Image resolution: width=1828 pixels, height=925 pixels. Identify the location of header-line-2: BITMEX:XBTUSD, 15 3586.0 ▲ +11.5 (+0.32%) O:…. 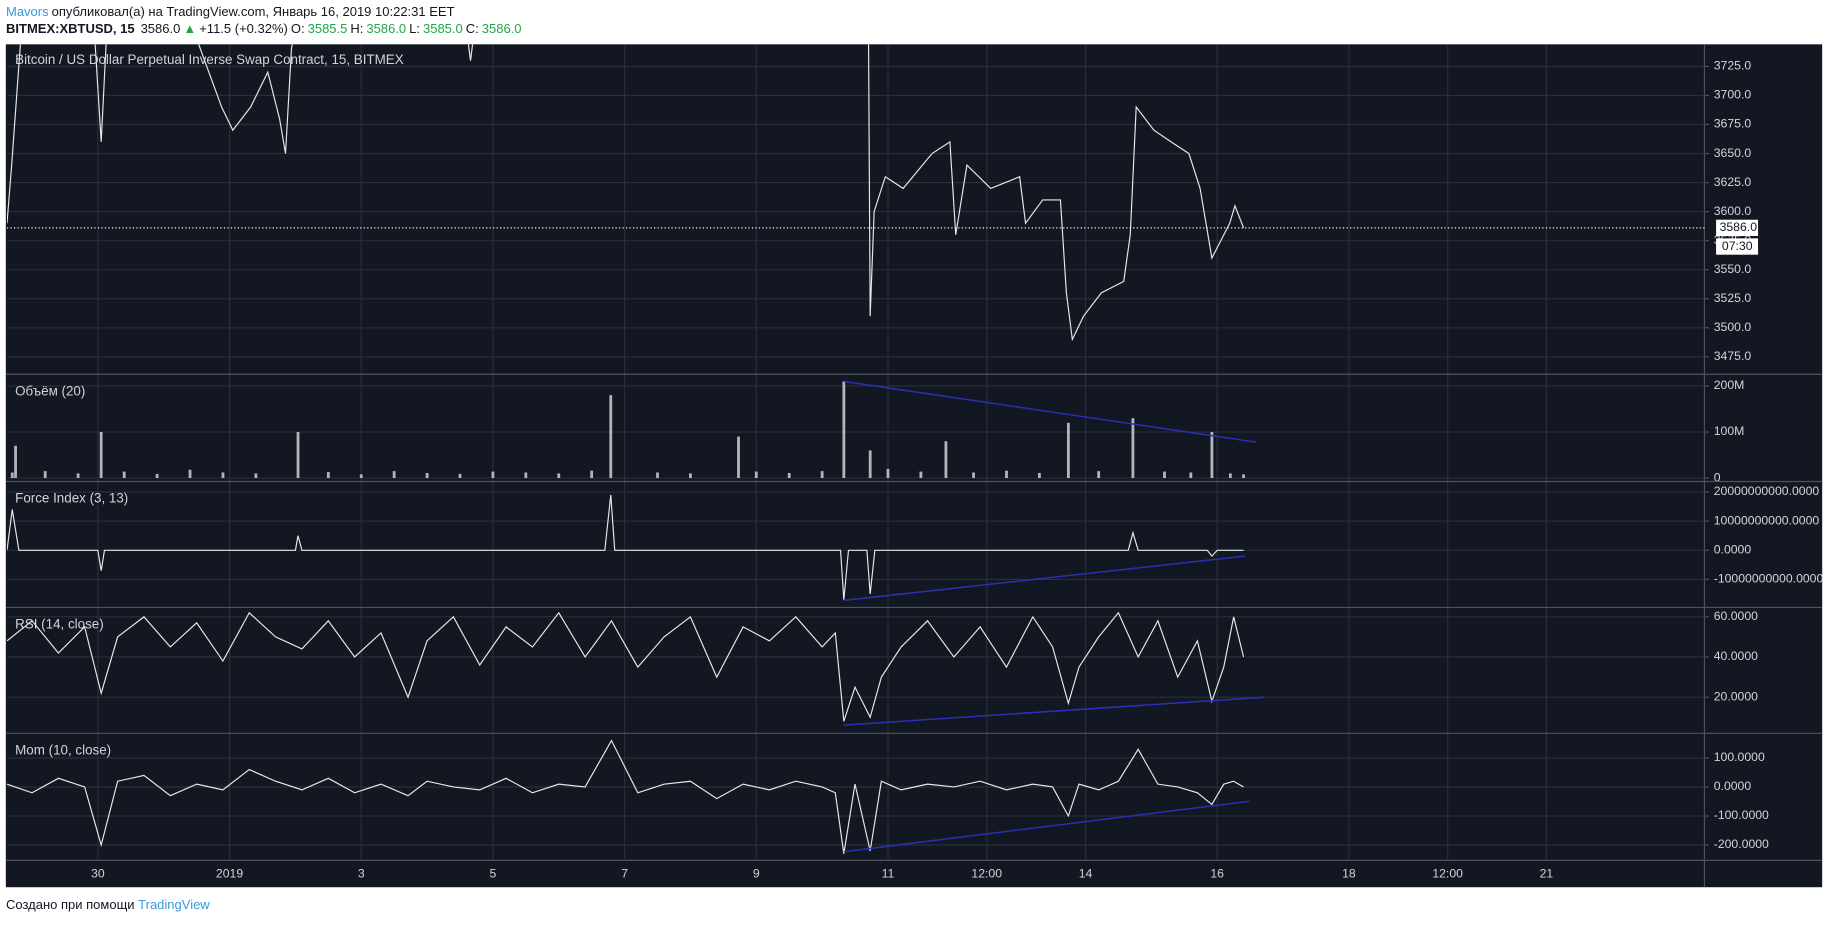
(265, 28).